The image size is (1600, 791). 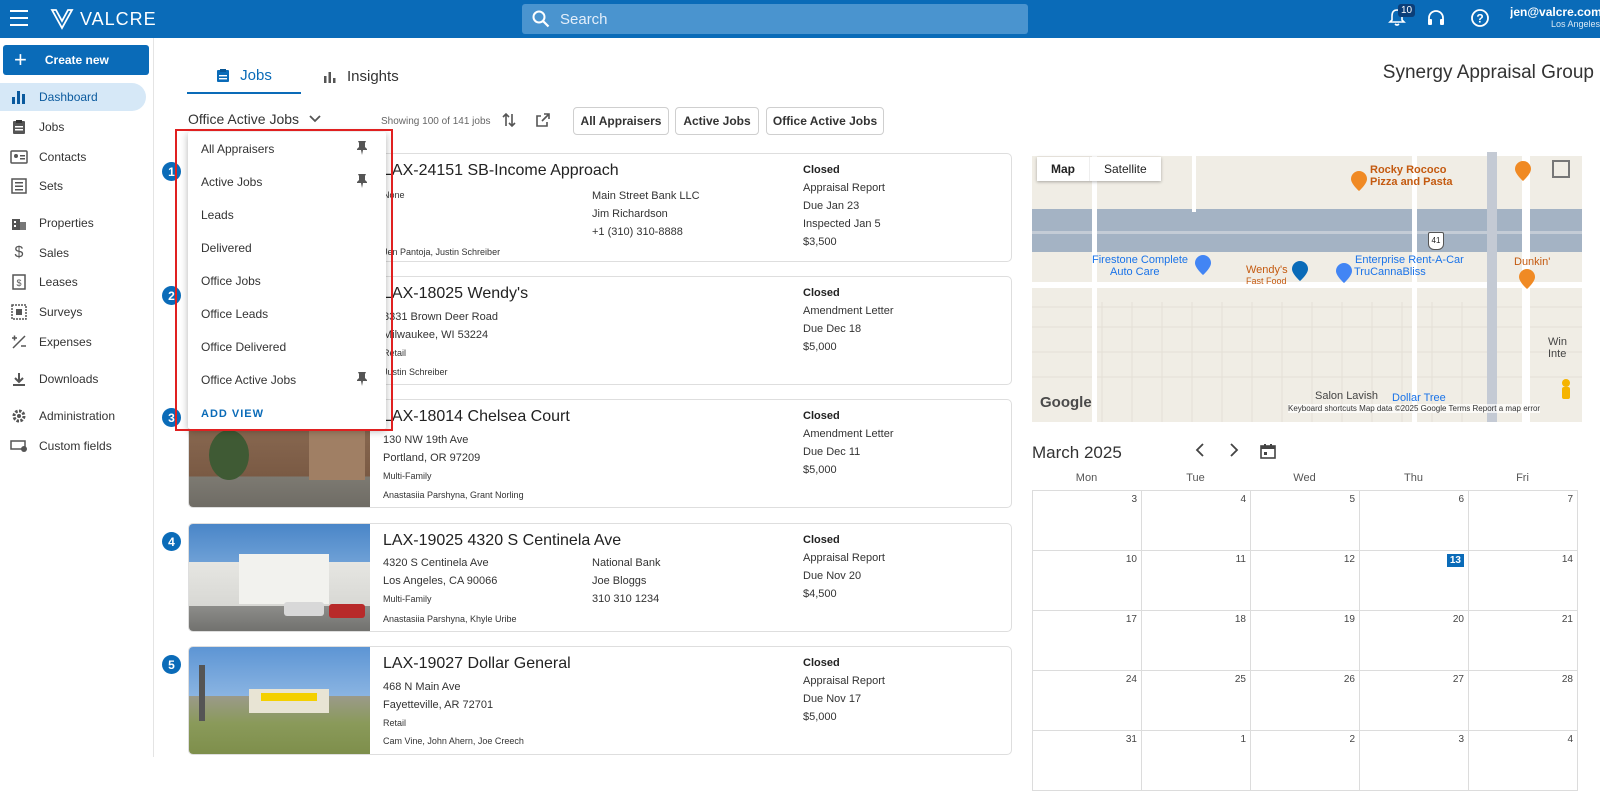 What do you see at coordinates (73, 342) in the screenshot?
I see `sidebar-item-expenses: Expenses` at bounding box center [73, 342].